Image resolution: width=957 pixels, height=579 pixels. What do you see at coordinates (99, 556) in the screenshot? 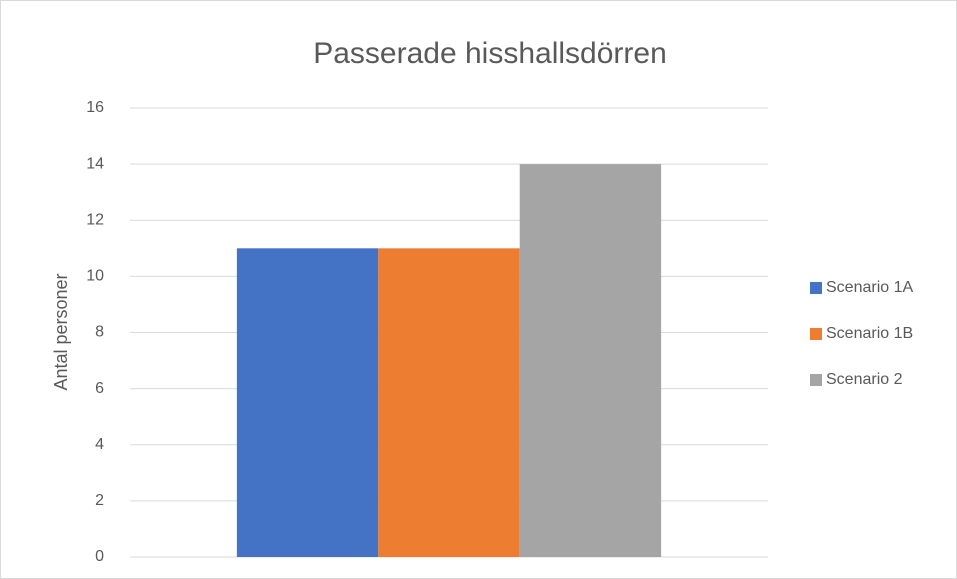
I see `y-tick-label: 0` at bounding box center [99, 556].